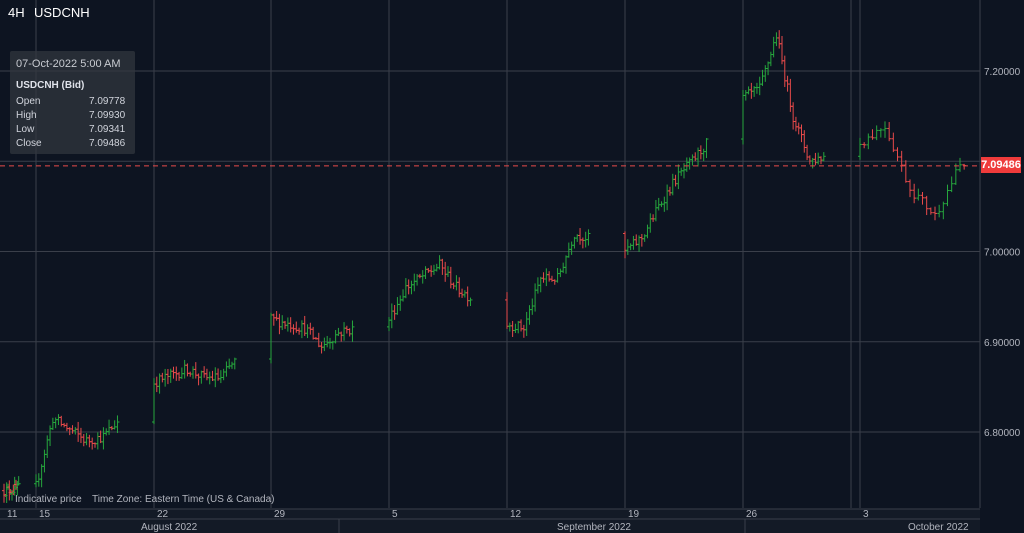 The width and height of the screenshot is (1024, 533). Describe the element at coordinates (516, 514) in the screenshot. I see `x-tick-label: 12` at that location.